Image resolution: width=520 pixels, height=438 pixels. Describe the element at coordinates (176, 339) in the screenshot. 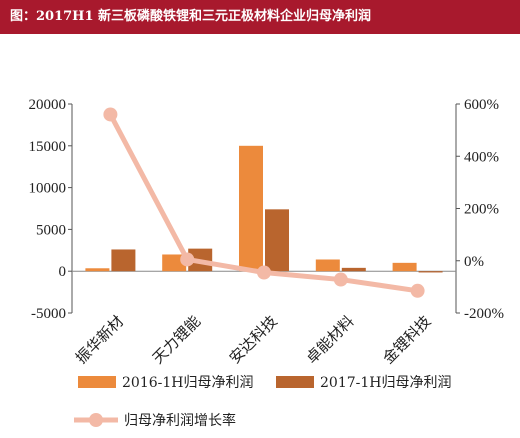

I see `category-label: 天力锂能` at that location.